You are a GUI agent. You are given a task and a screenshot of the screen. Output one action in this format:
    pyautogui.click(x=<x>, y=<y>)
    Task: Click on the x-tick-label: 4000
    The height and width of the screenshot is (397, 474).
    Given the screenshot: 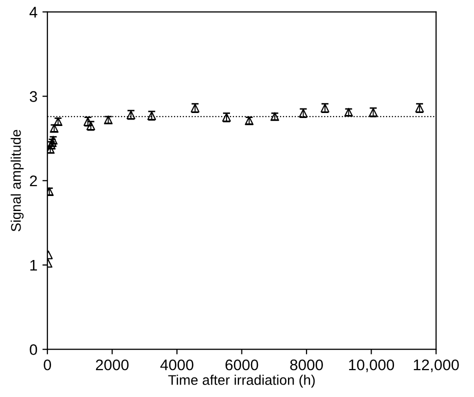 What is the action you would take?
    pyautogui.click(x=177, y=364)
    